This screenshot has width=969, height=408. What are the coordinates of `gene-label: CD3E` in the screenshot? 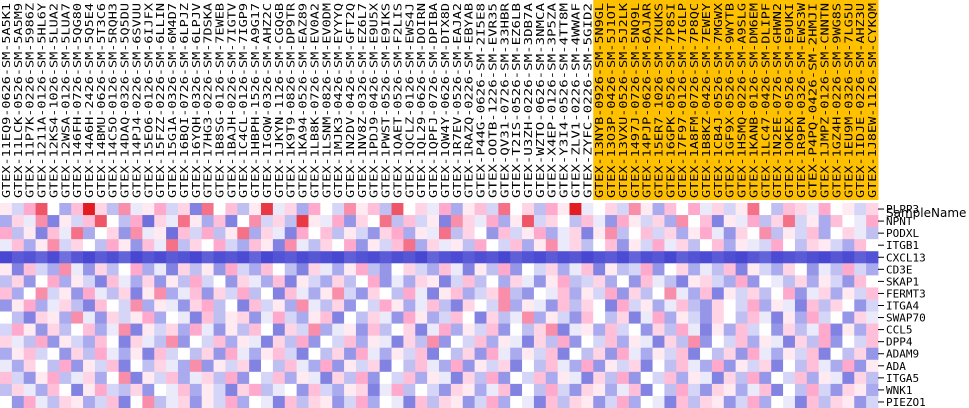 It's located at (899, 269).